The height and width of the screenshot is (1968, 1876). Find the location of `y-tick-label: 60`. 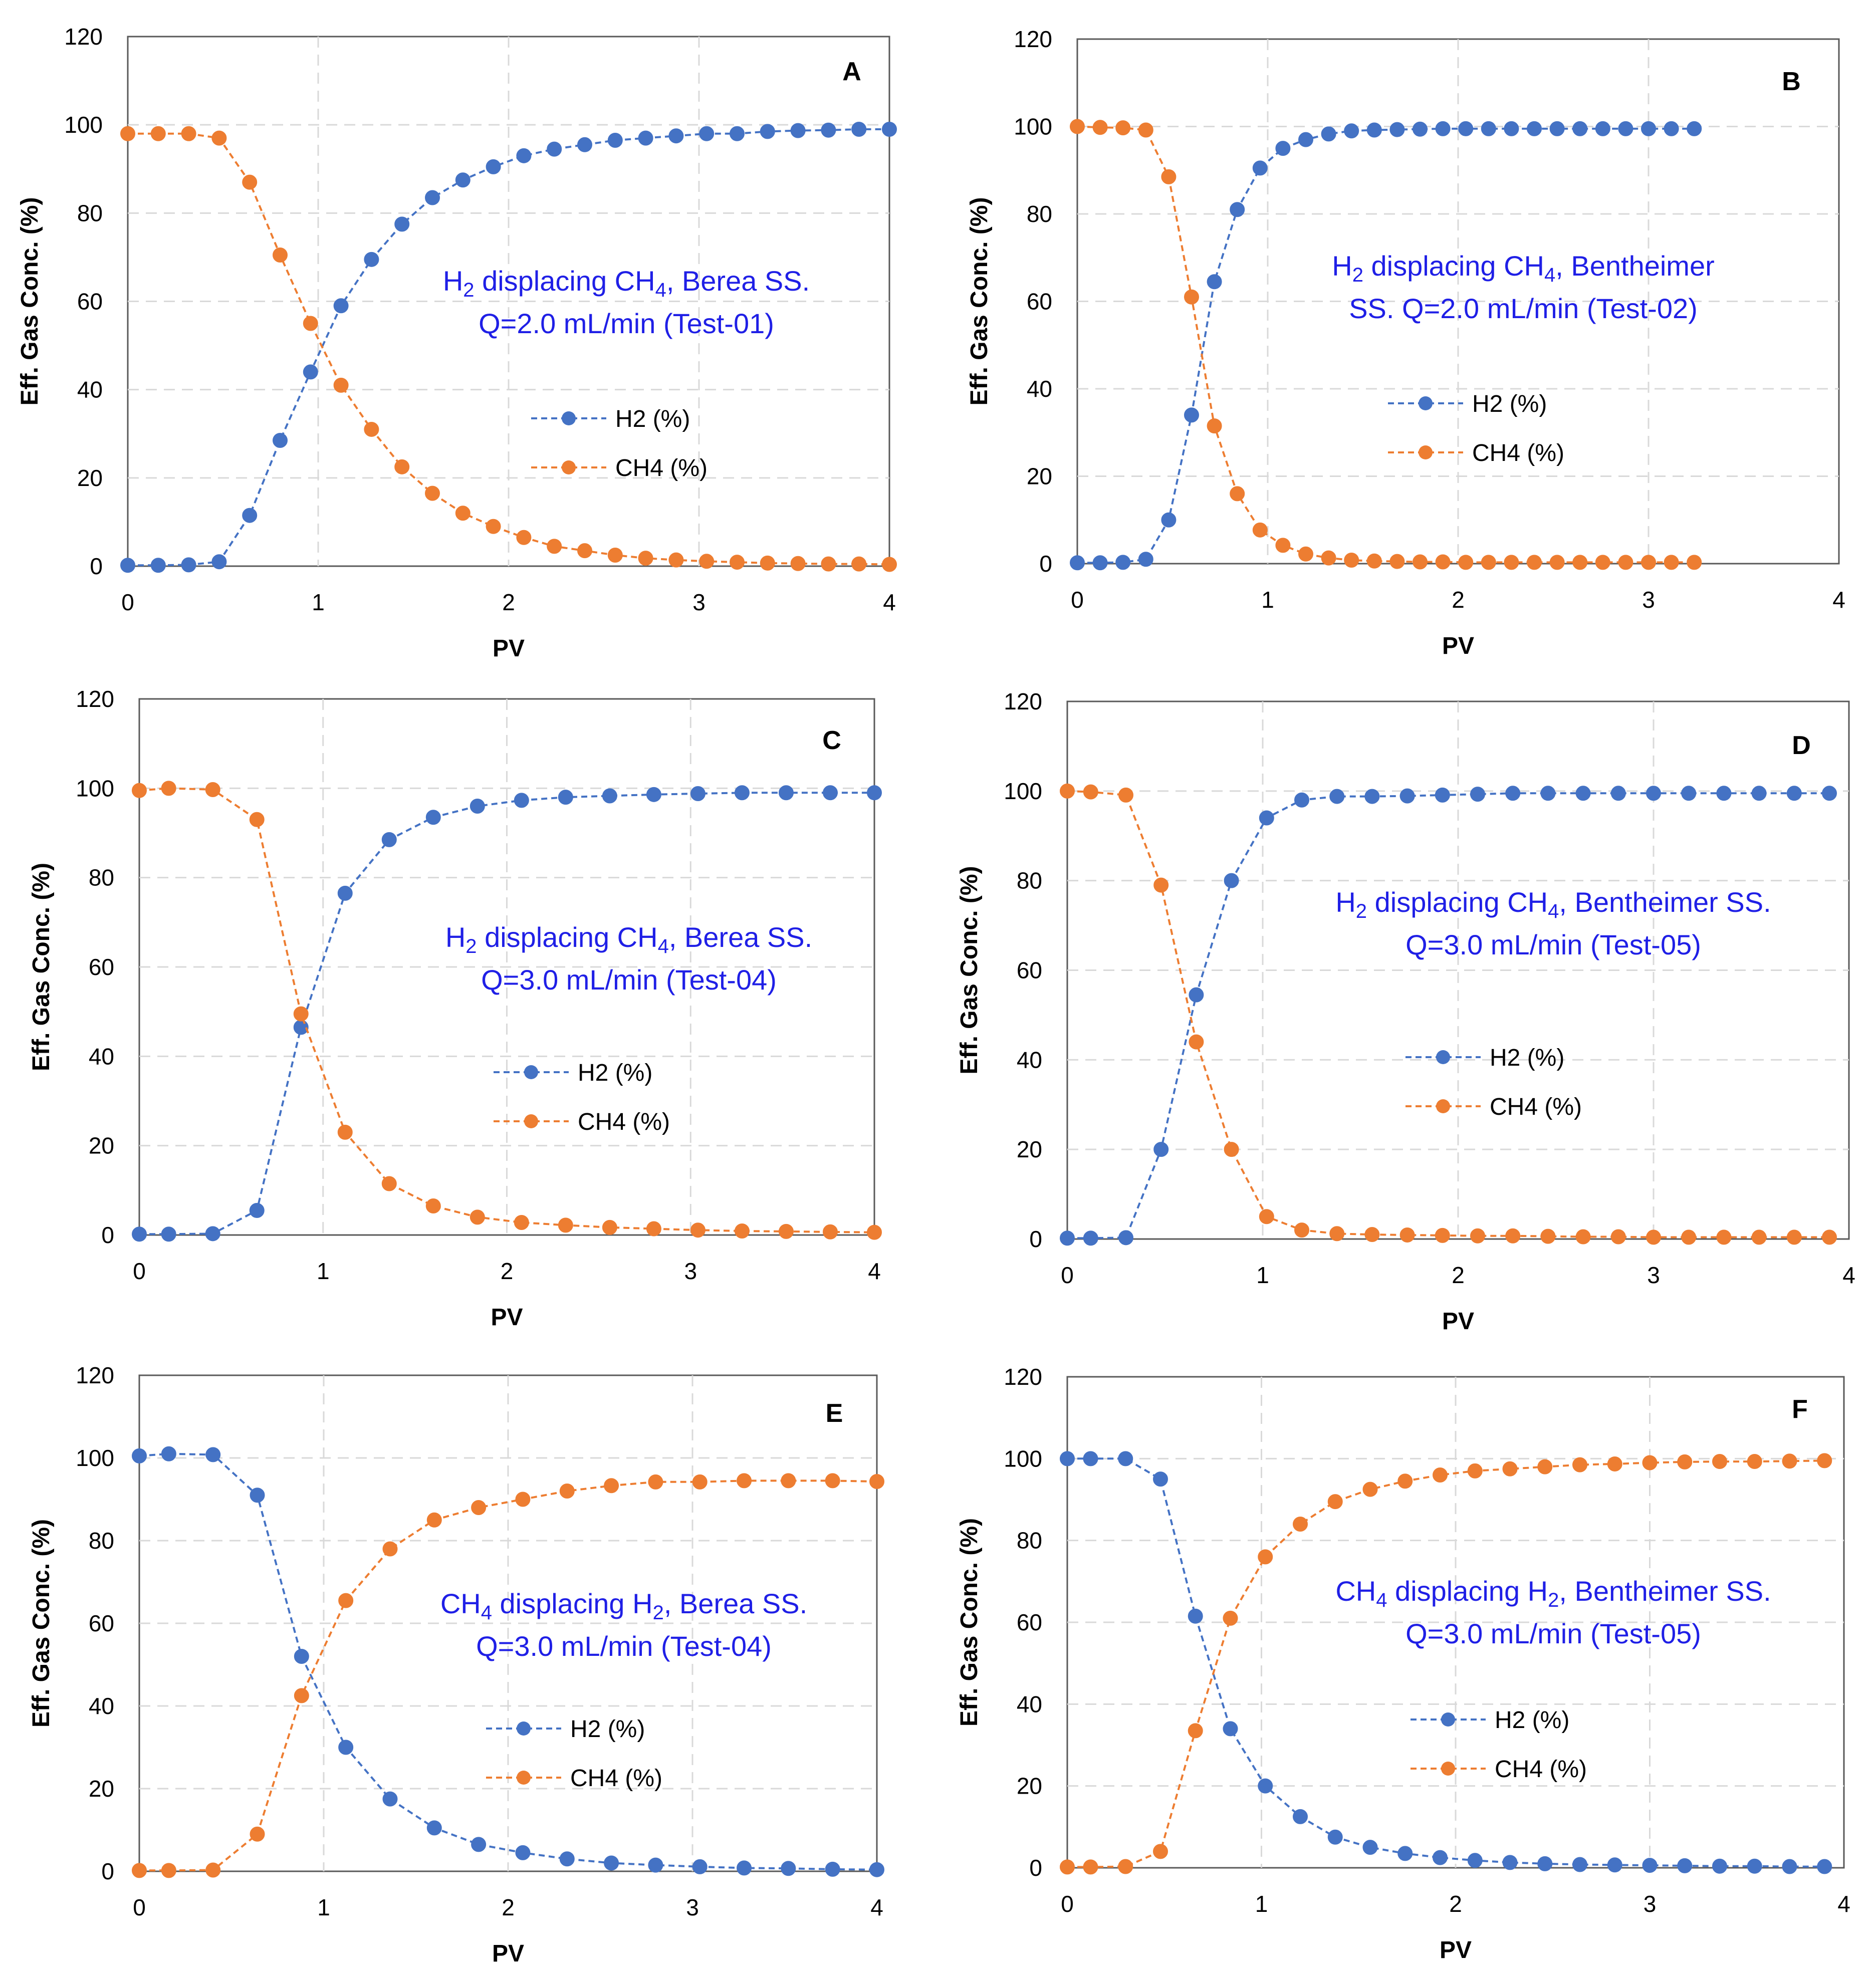

y-tick-label: 60 is located at coordinates (1039, 302).